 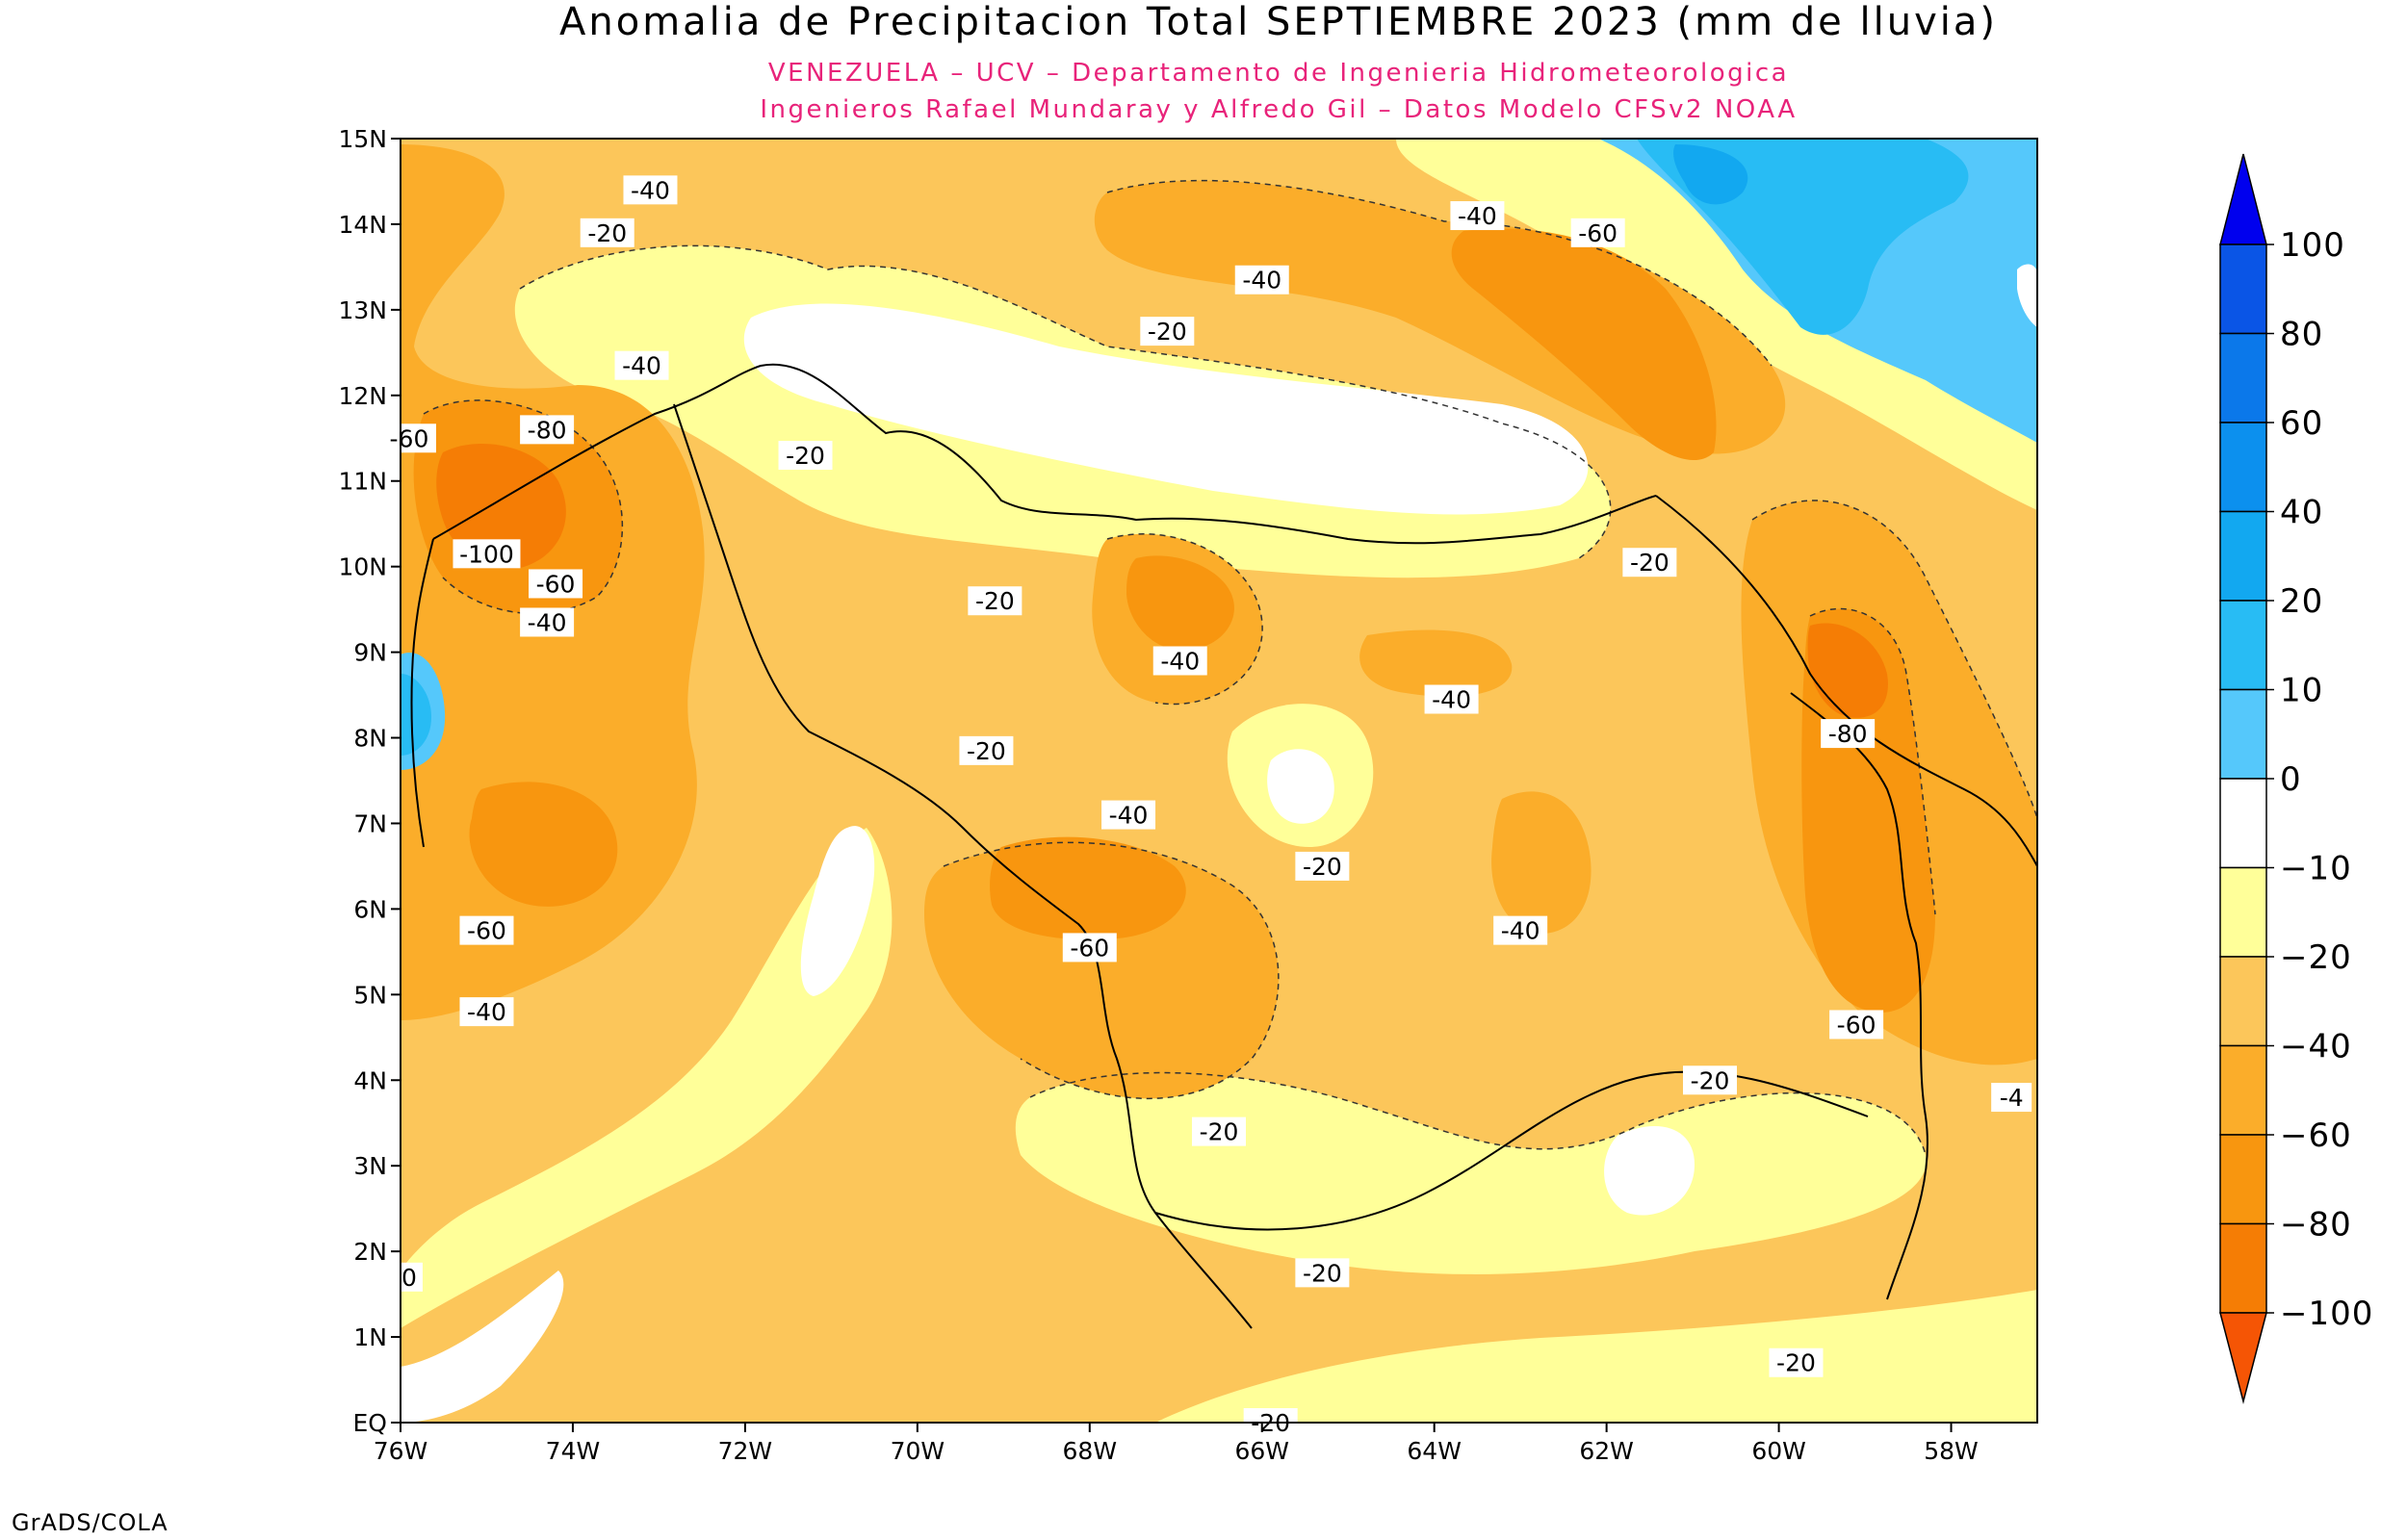 I want to click on shade-minus80-west, so click(x=501, y=506).